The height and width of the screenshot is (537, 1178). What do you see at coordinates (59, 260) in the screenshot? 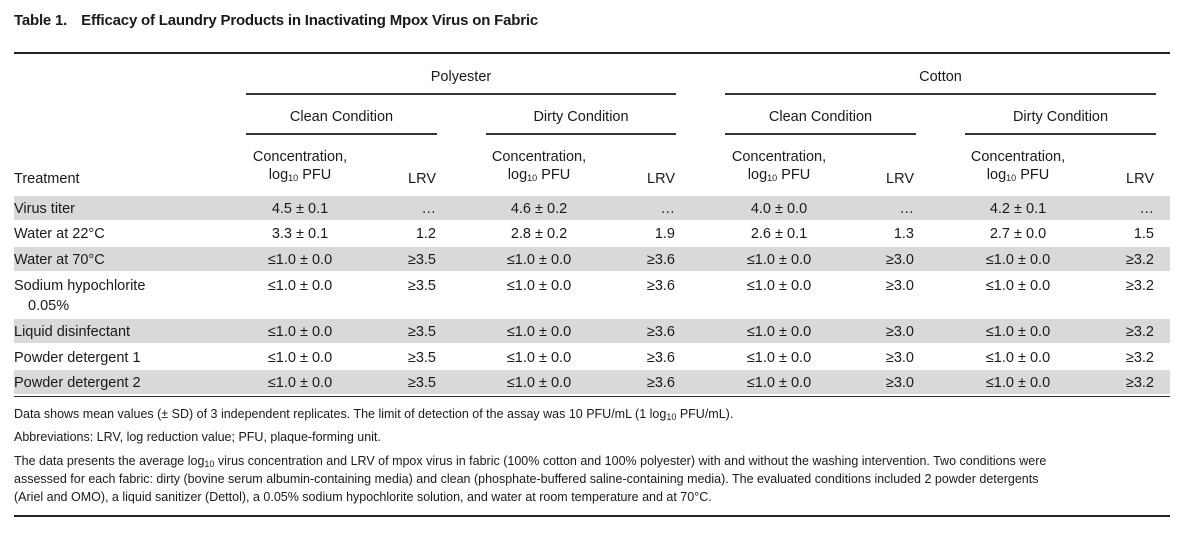
I see `treatment-cell: Water at 70°C` at bounding box center [59, 260].